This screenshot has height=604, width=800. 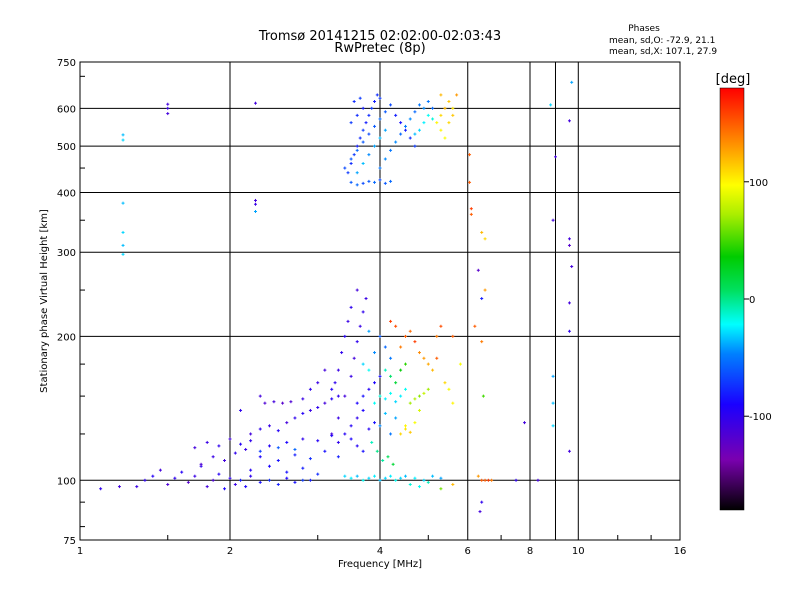 What do you see at coordinates (66, 253) in the screenshot?
I see `y-tick-label: 300` at bounding box center [66, 253].